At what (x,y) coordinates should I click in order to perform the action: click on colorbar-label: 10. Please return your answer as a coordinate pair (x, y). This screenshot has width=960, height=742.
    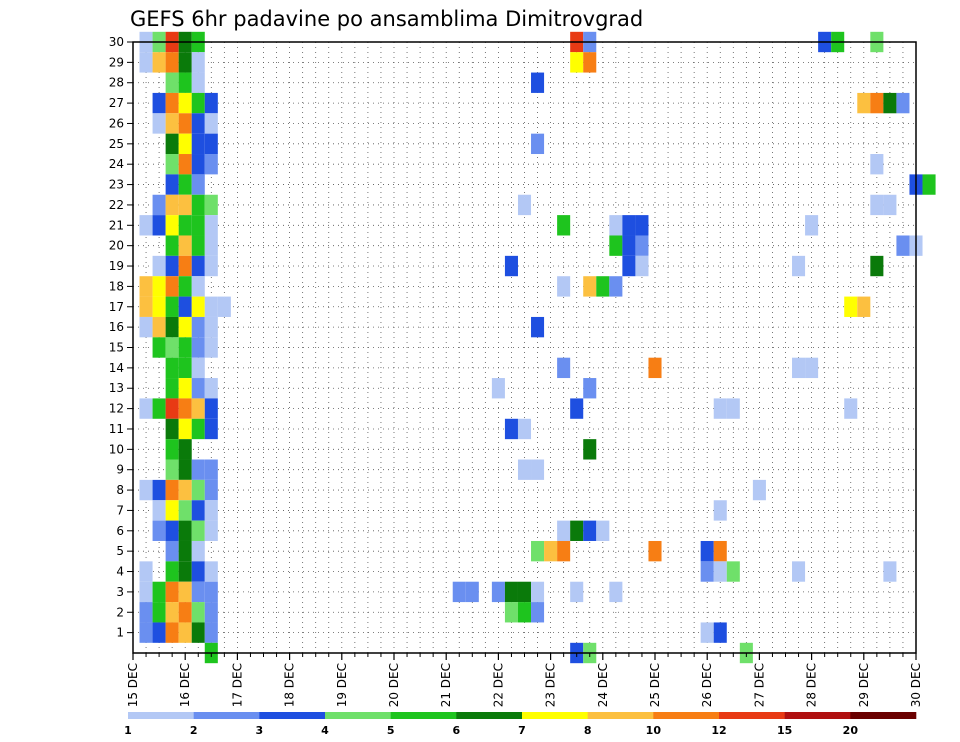
    Looking at the image, I should click on (654, 730).